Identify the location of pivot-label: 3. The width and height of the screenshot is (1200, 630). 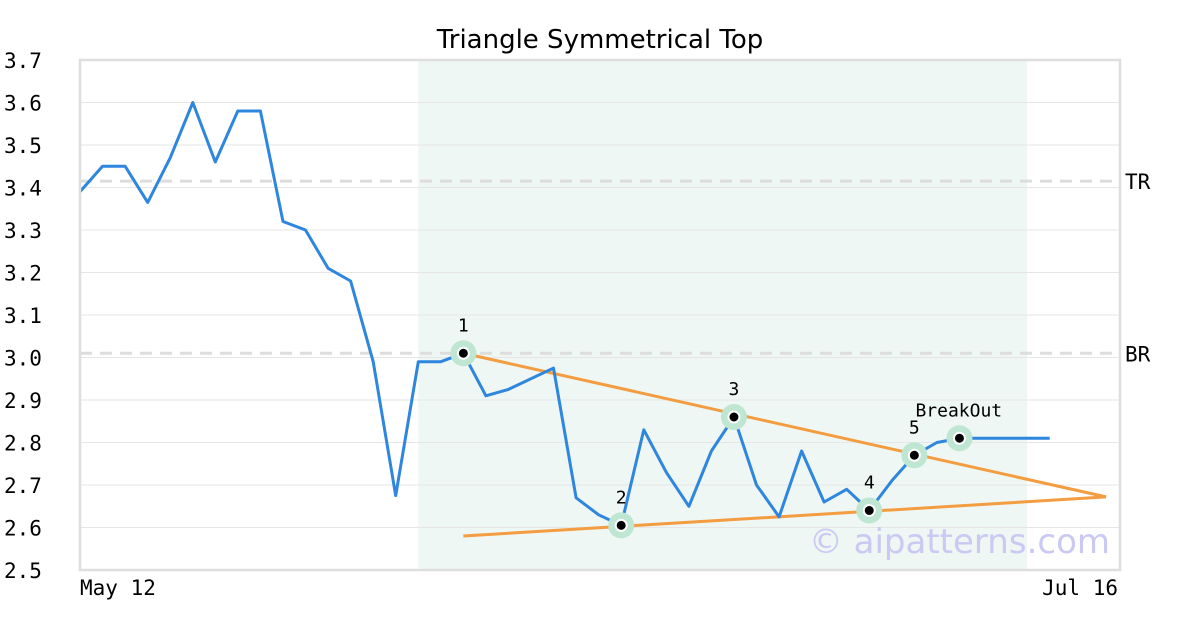
(734, 389).